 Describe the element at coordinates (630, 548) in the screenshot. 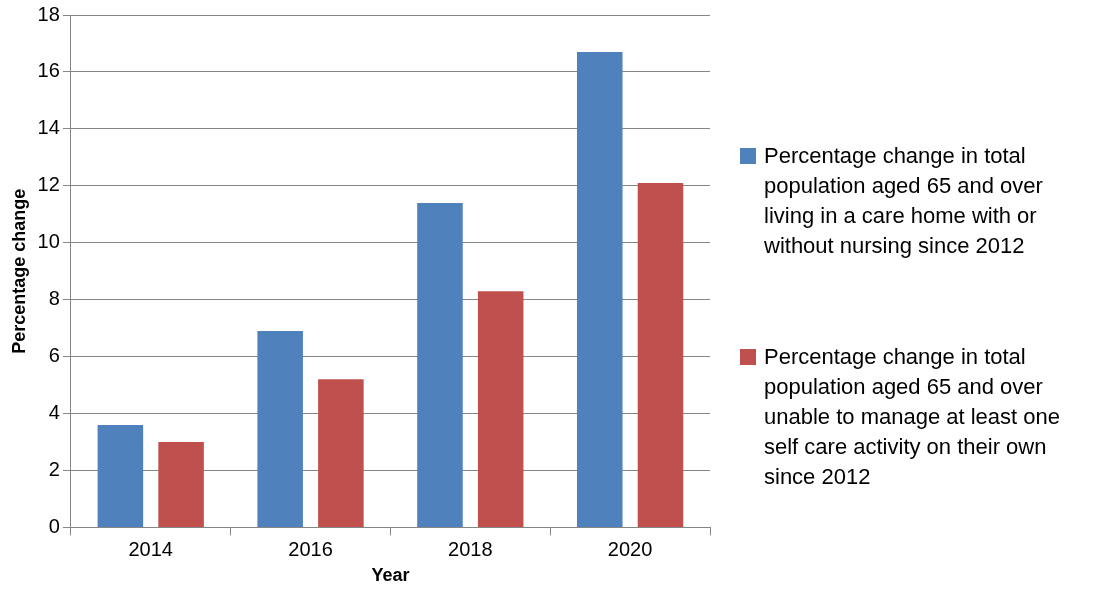

I see `x-tick-label: 2020` at that location.